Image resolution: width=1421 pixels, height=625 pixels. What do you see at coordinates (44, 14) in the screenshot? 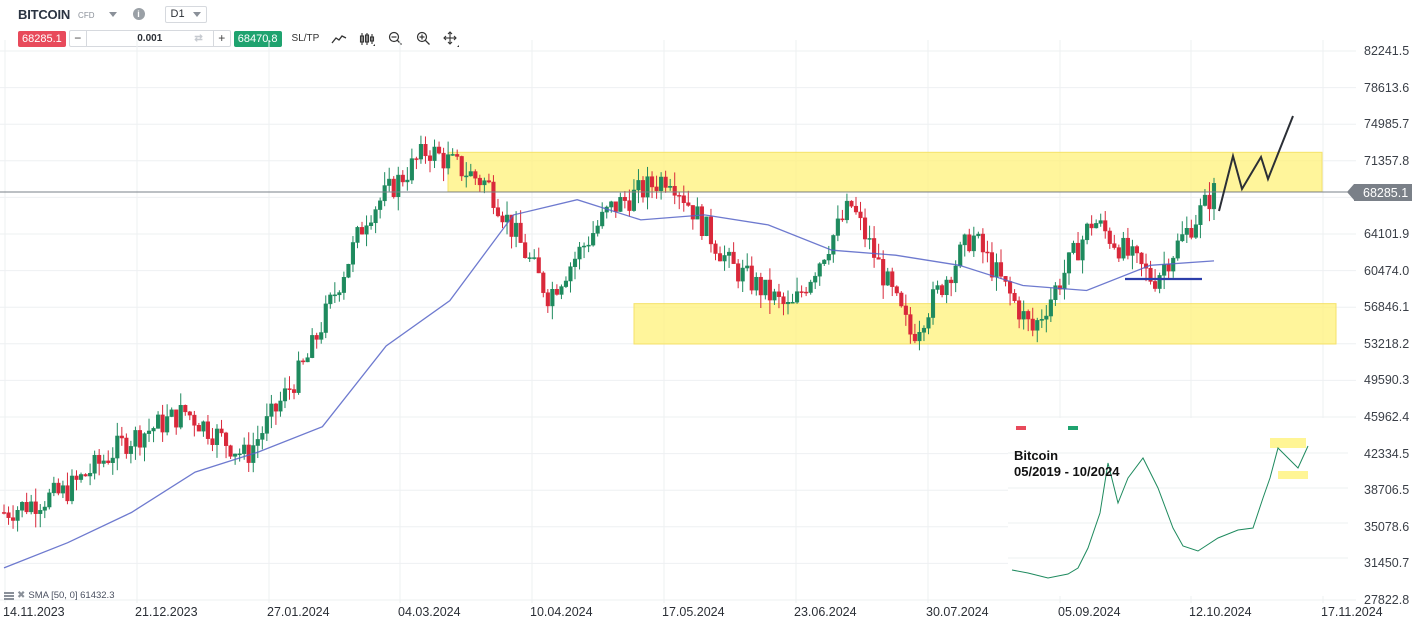
I see `symbol-name: BITCOIN` at bounding box center [44, 14].